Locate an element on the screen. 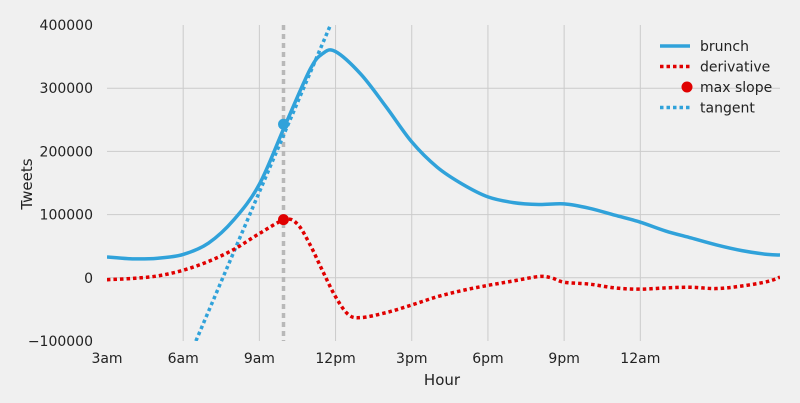 This screenshot has height=403, width=800. y-tick-label: 300000 is located at coordinates (66, 89).